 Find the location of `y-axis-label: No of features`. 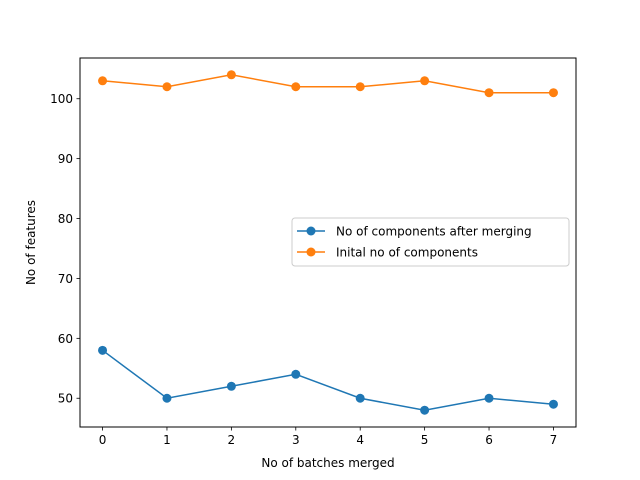

y-axis-label: No of features is located at coordinates (31, 242).